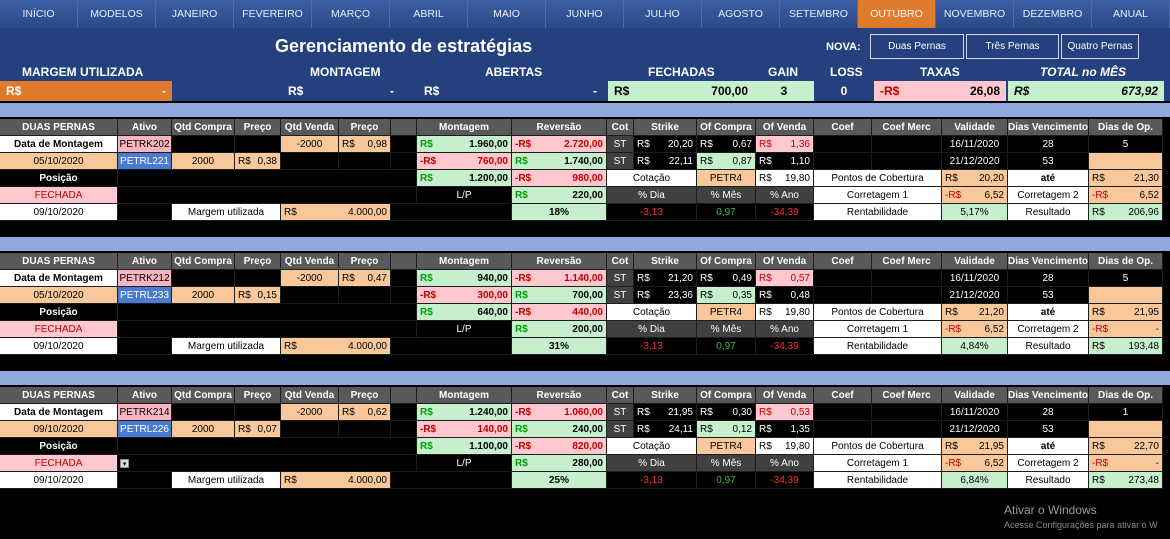 The width and height of the screenshot is (1170, 539). I want to click on summary-gain-value: 3, so click(784, 91).